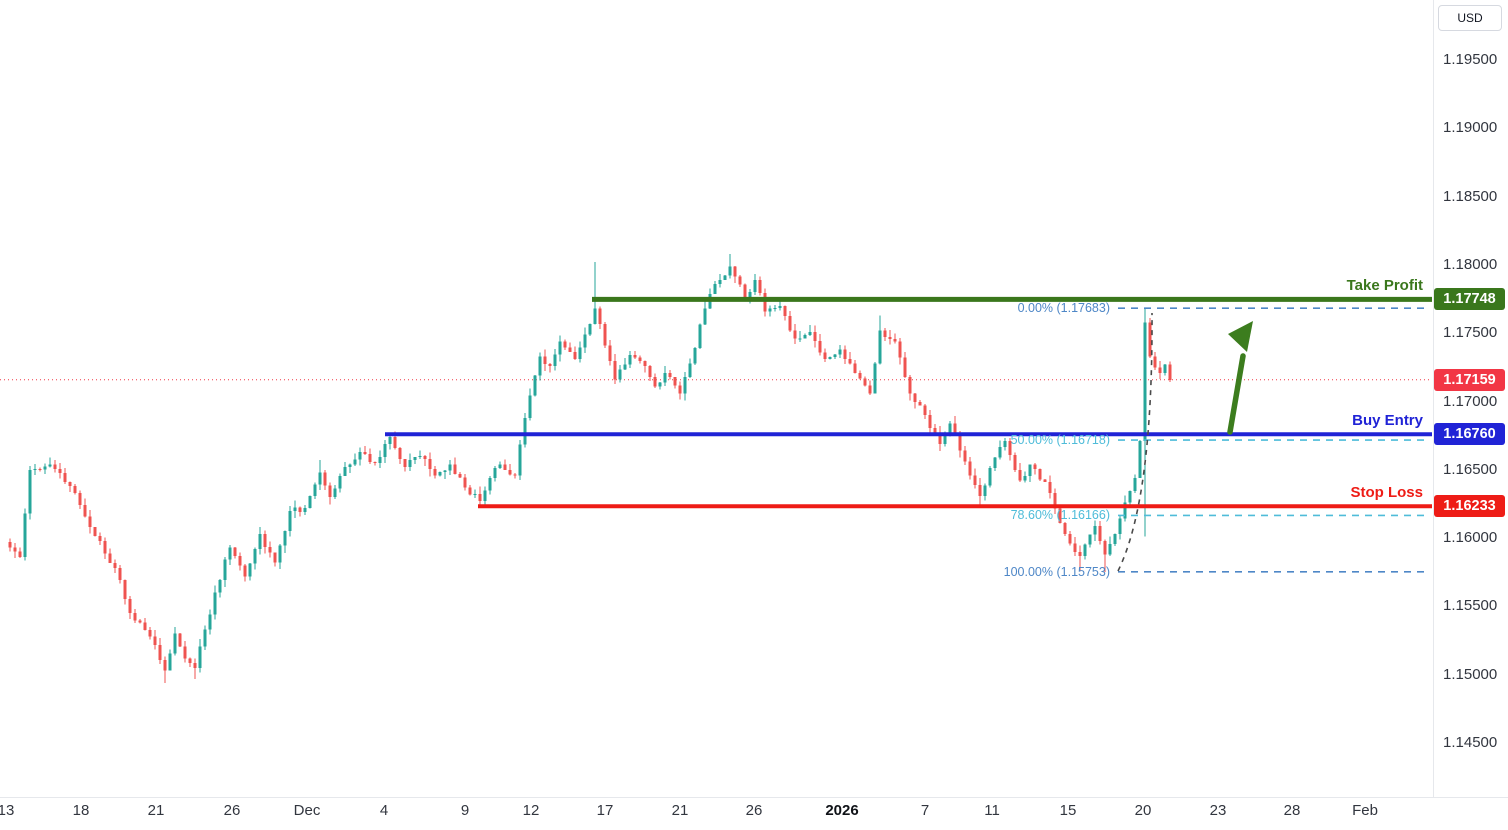 This screenshot has width=1508, height=830. I want to click on take-profit-label: Take Profit, so click(1384, 286).